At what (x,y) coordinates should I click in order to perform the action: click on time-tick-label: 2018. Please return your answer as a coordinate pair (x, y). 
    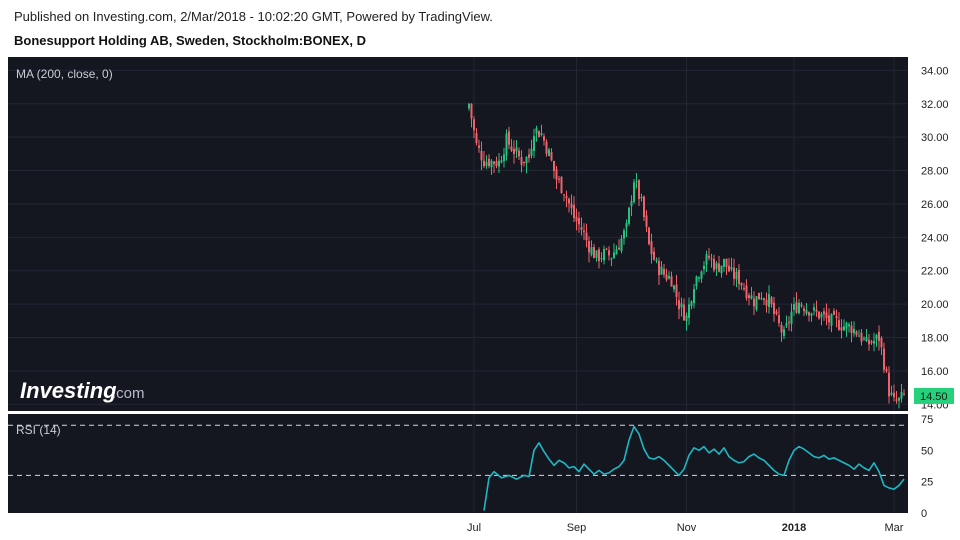
    Looking at the image, I should click on (794, 528).